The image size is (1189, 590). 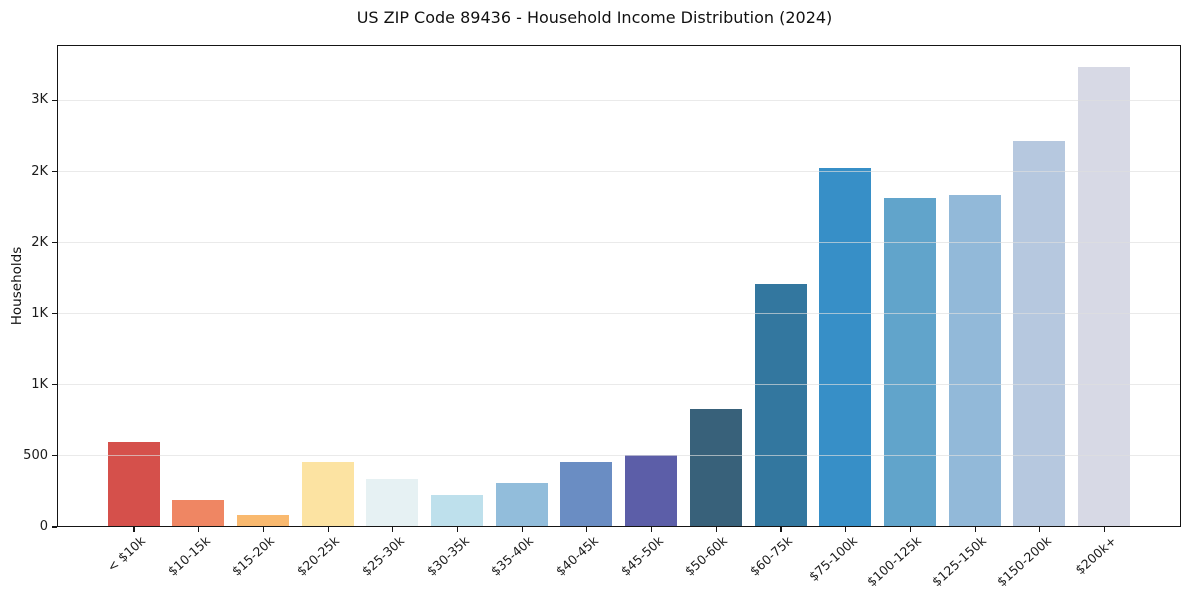 What do you see at coordinates (35, 455) in the screenshot?
I see `y-tick-label: 500` at bounding box center [35, 455].